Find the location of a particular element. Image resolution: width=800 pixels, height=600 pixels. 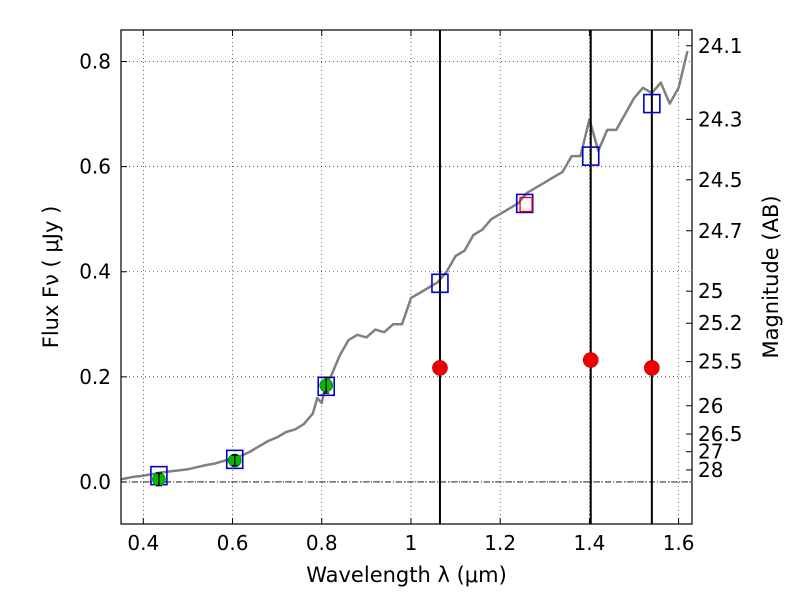

x-tick-label: 1.4 is located at coordinates (589, 543).